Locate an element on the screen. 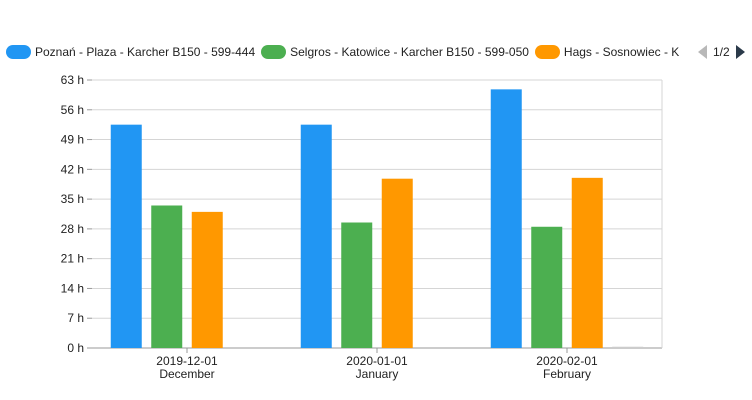  x-tick-label-date: 2020-02-01 is located at coordinates (567, 361).